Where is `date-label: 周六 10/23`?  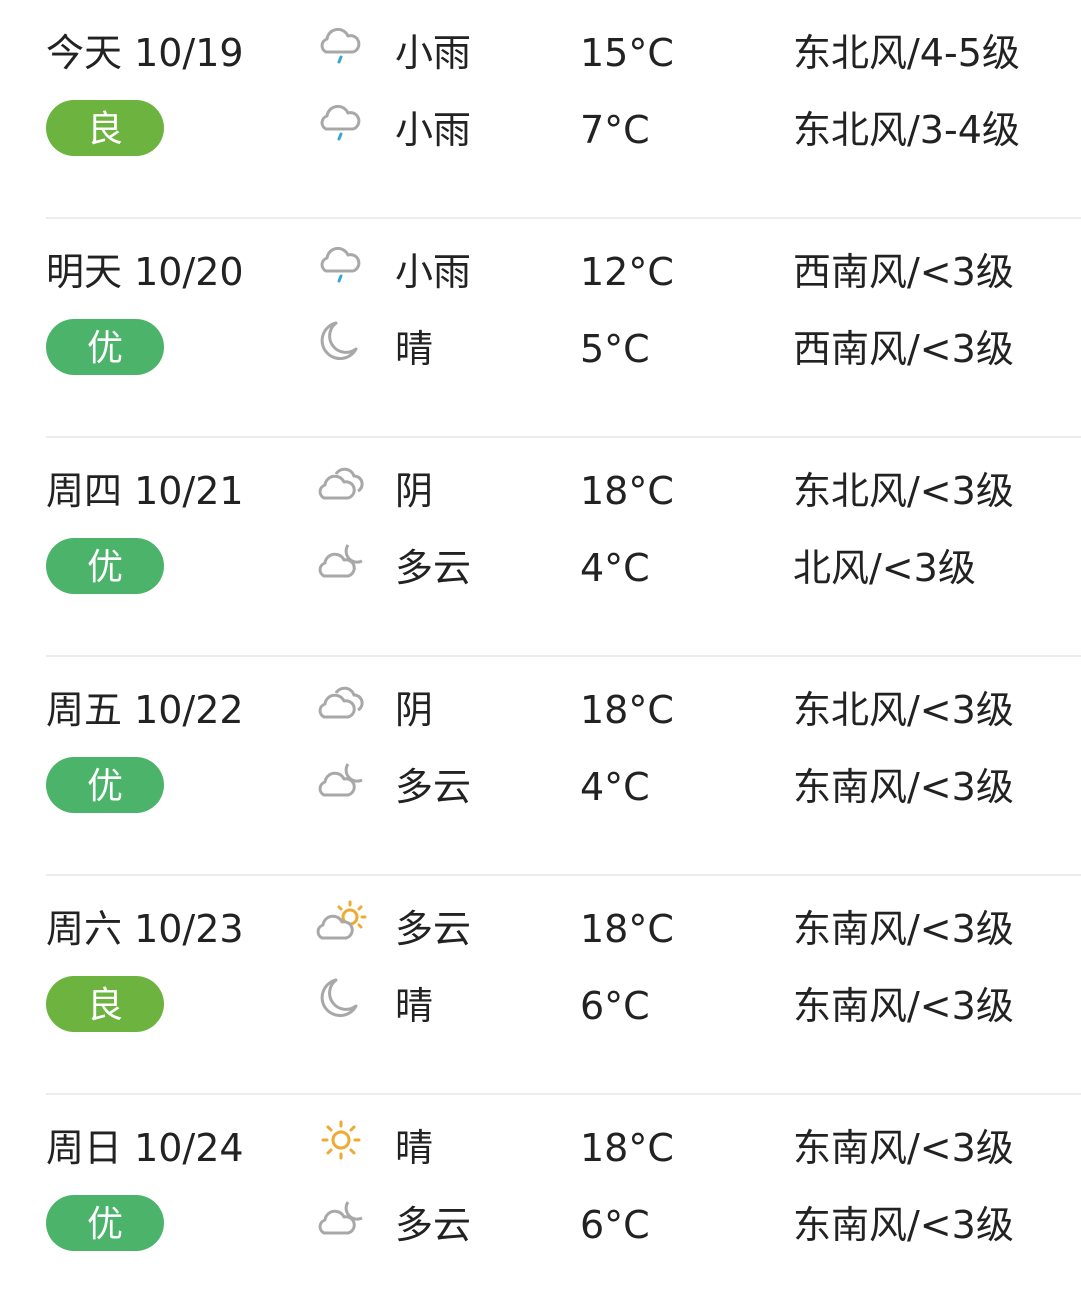
date-label: 周六 10/23 is located at coordinates (145, 929).